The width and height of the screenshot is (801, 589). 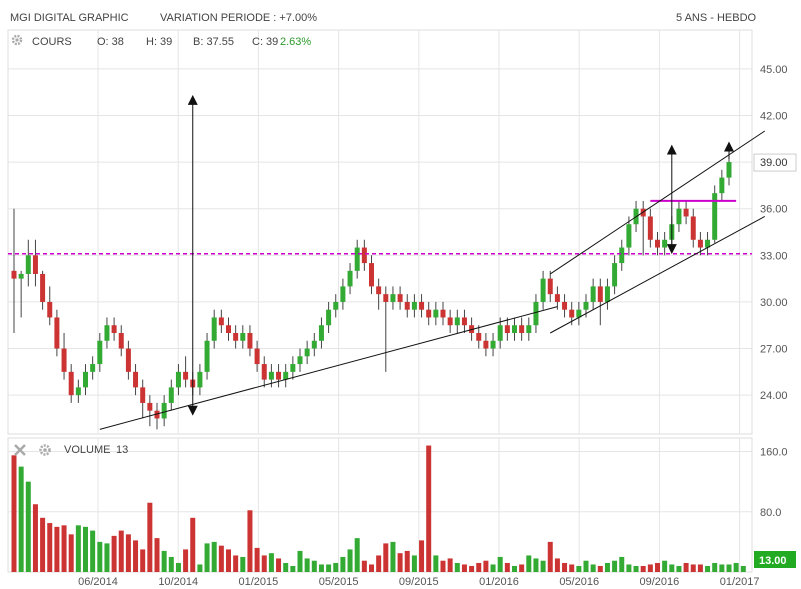 What do you see at coordinates (774, 116) in the screenshot?
I see `price-tick-label: 42.00` at bounding box center [774, 116].